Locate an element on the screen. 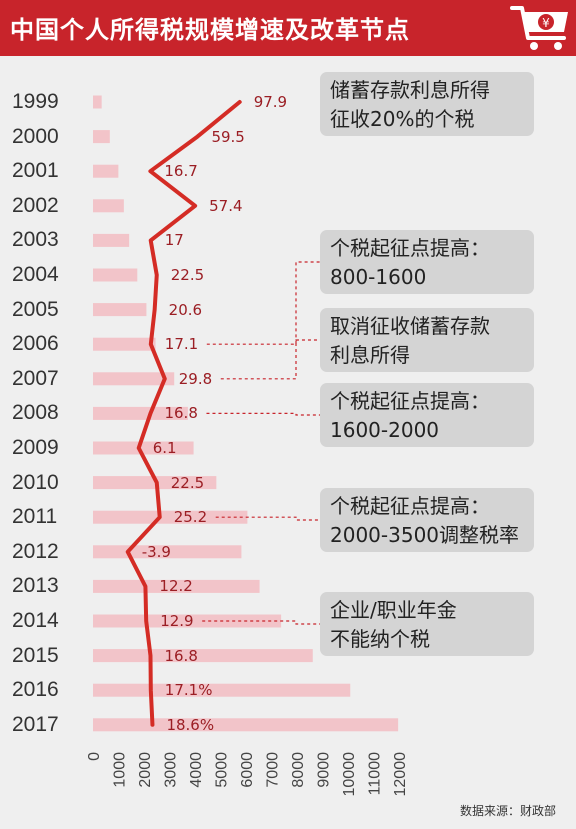 This screenshot has width=576, height=829. year-label: 2008 is located at coordinates (35, 413).